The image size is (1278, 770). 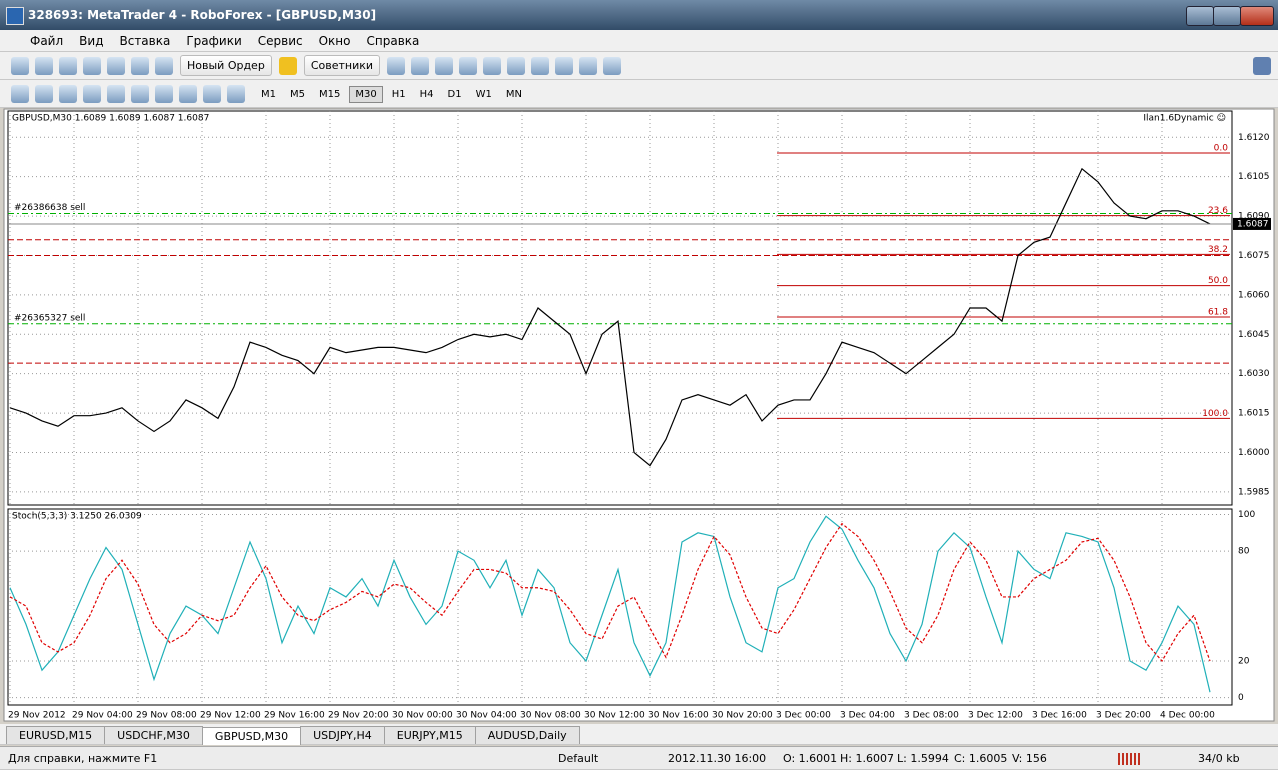 What do you see at coordinates (77, 517) in the screenshot?
I see `pane-title: Stoch(5,3,3) 3.1250 26.0309` at bounding box center [77, 517].